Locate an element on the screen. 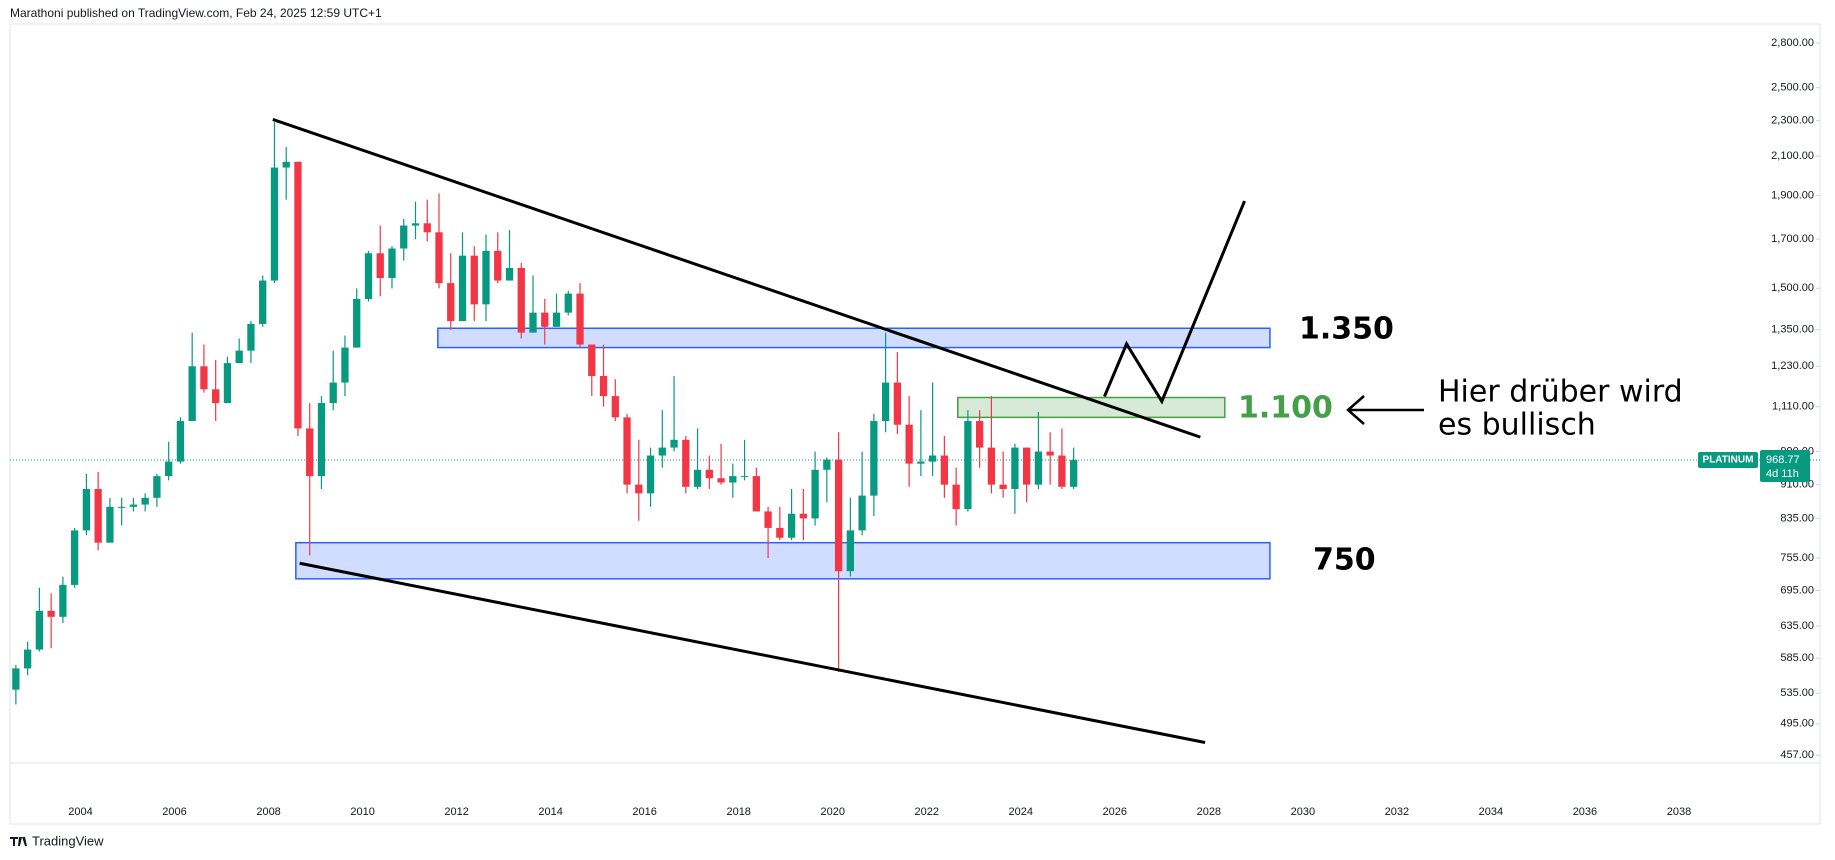 The width and height of the screenshot is (1835, 860). footer: TradingView is located at coordinates (68, 840).